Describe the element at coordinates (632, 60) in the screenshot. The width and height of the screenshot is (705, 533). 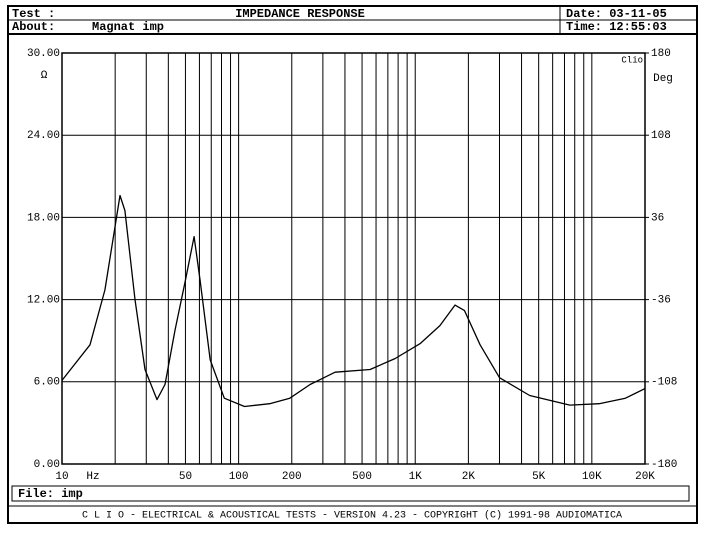
I see `brand: Clio` at that location.